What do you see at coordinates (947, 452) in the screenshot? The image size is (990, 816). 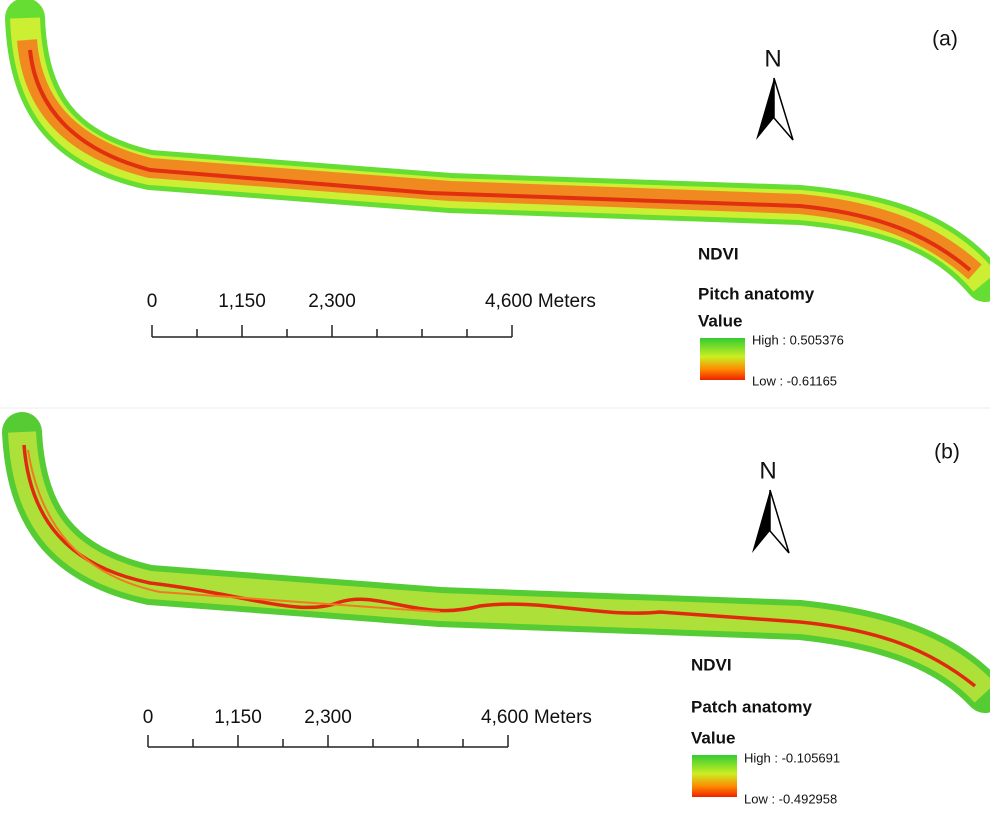 I see `panel-label: (b)` at bounding box center [947, 452].